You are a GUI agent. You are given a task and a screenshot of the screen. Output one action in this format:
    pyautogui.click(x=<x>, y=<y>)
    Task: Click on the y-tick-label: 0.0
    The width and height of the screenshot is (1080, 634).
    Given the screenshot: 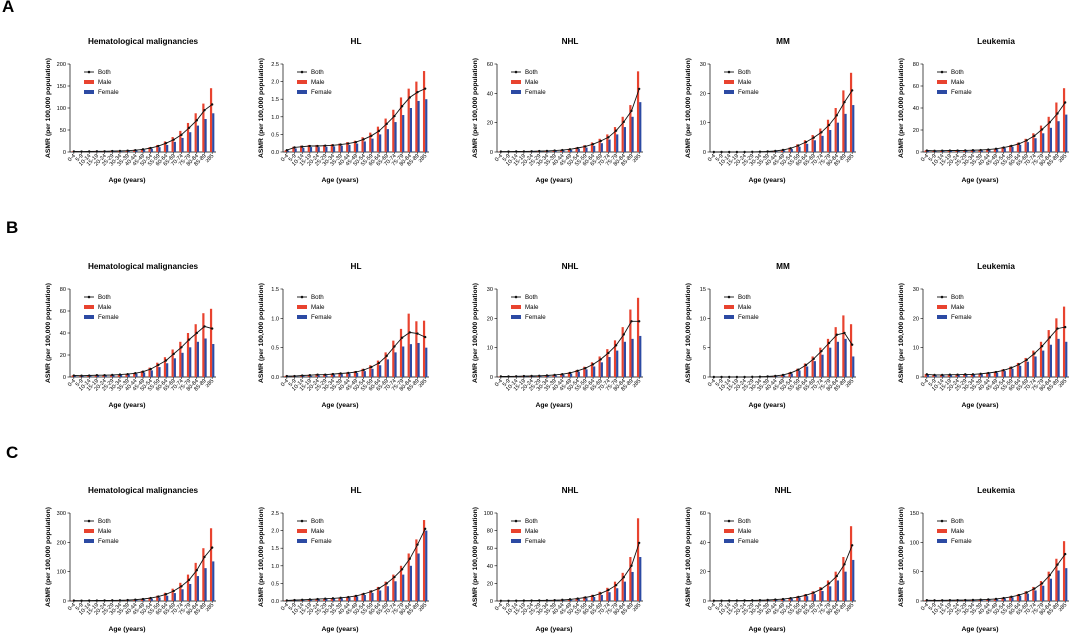 What is the action you would take?
    pyautogui.click(x=275, y=153)
    